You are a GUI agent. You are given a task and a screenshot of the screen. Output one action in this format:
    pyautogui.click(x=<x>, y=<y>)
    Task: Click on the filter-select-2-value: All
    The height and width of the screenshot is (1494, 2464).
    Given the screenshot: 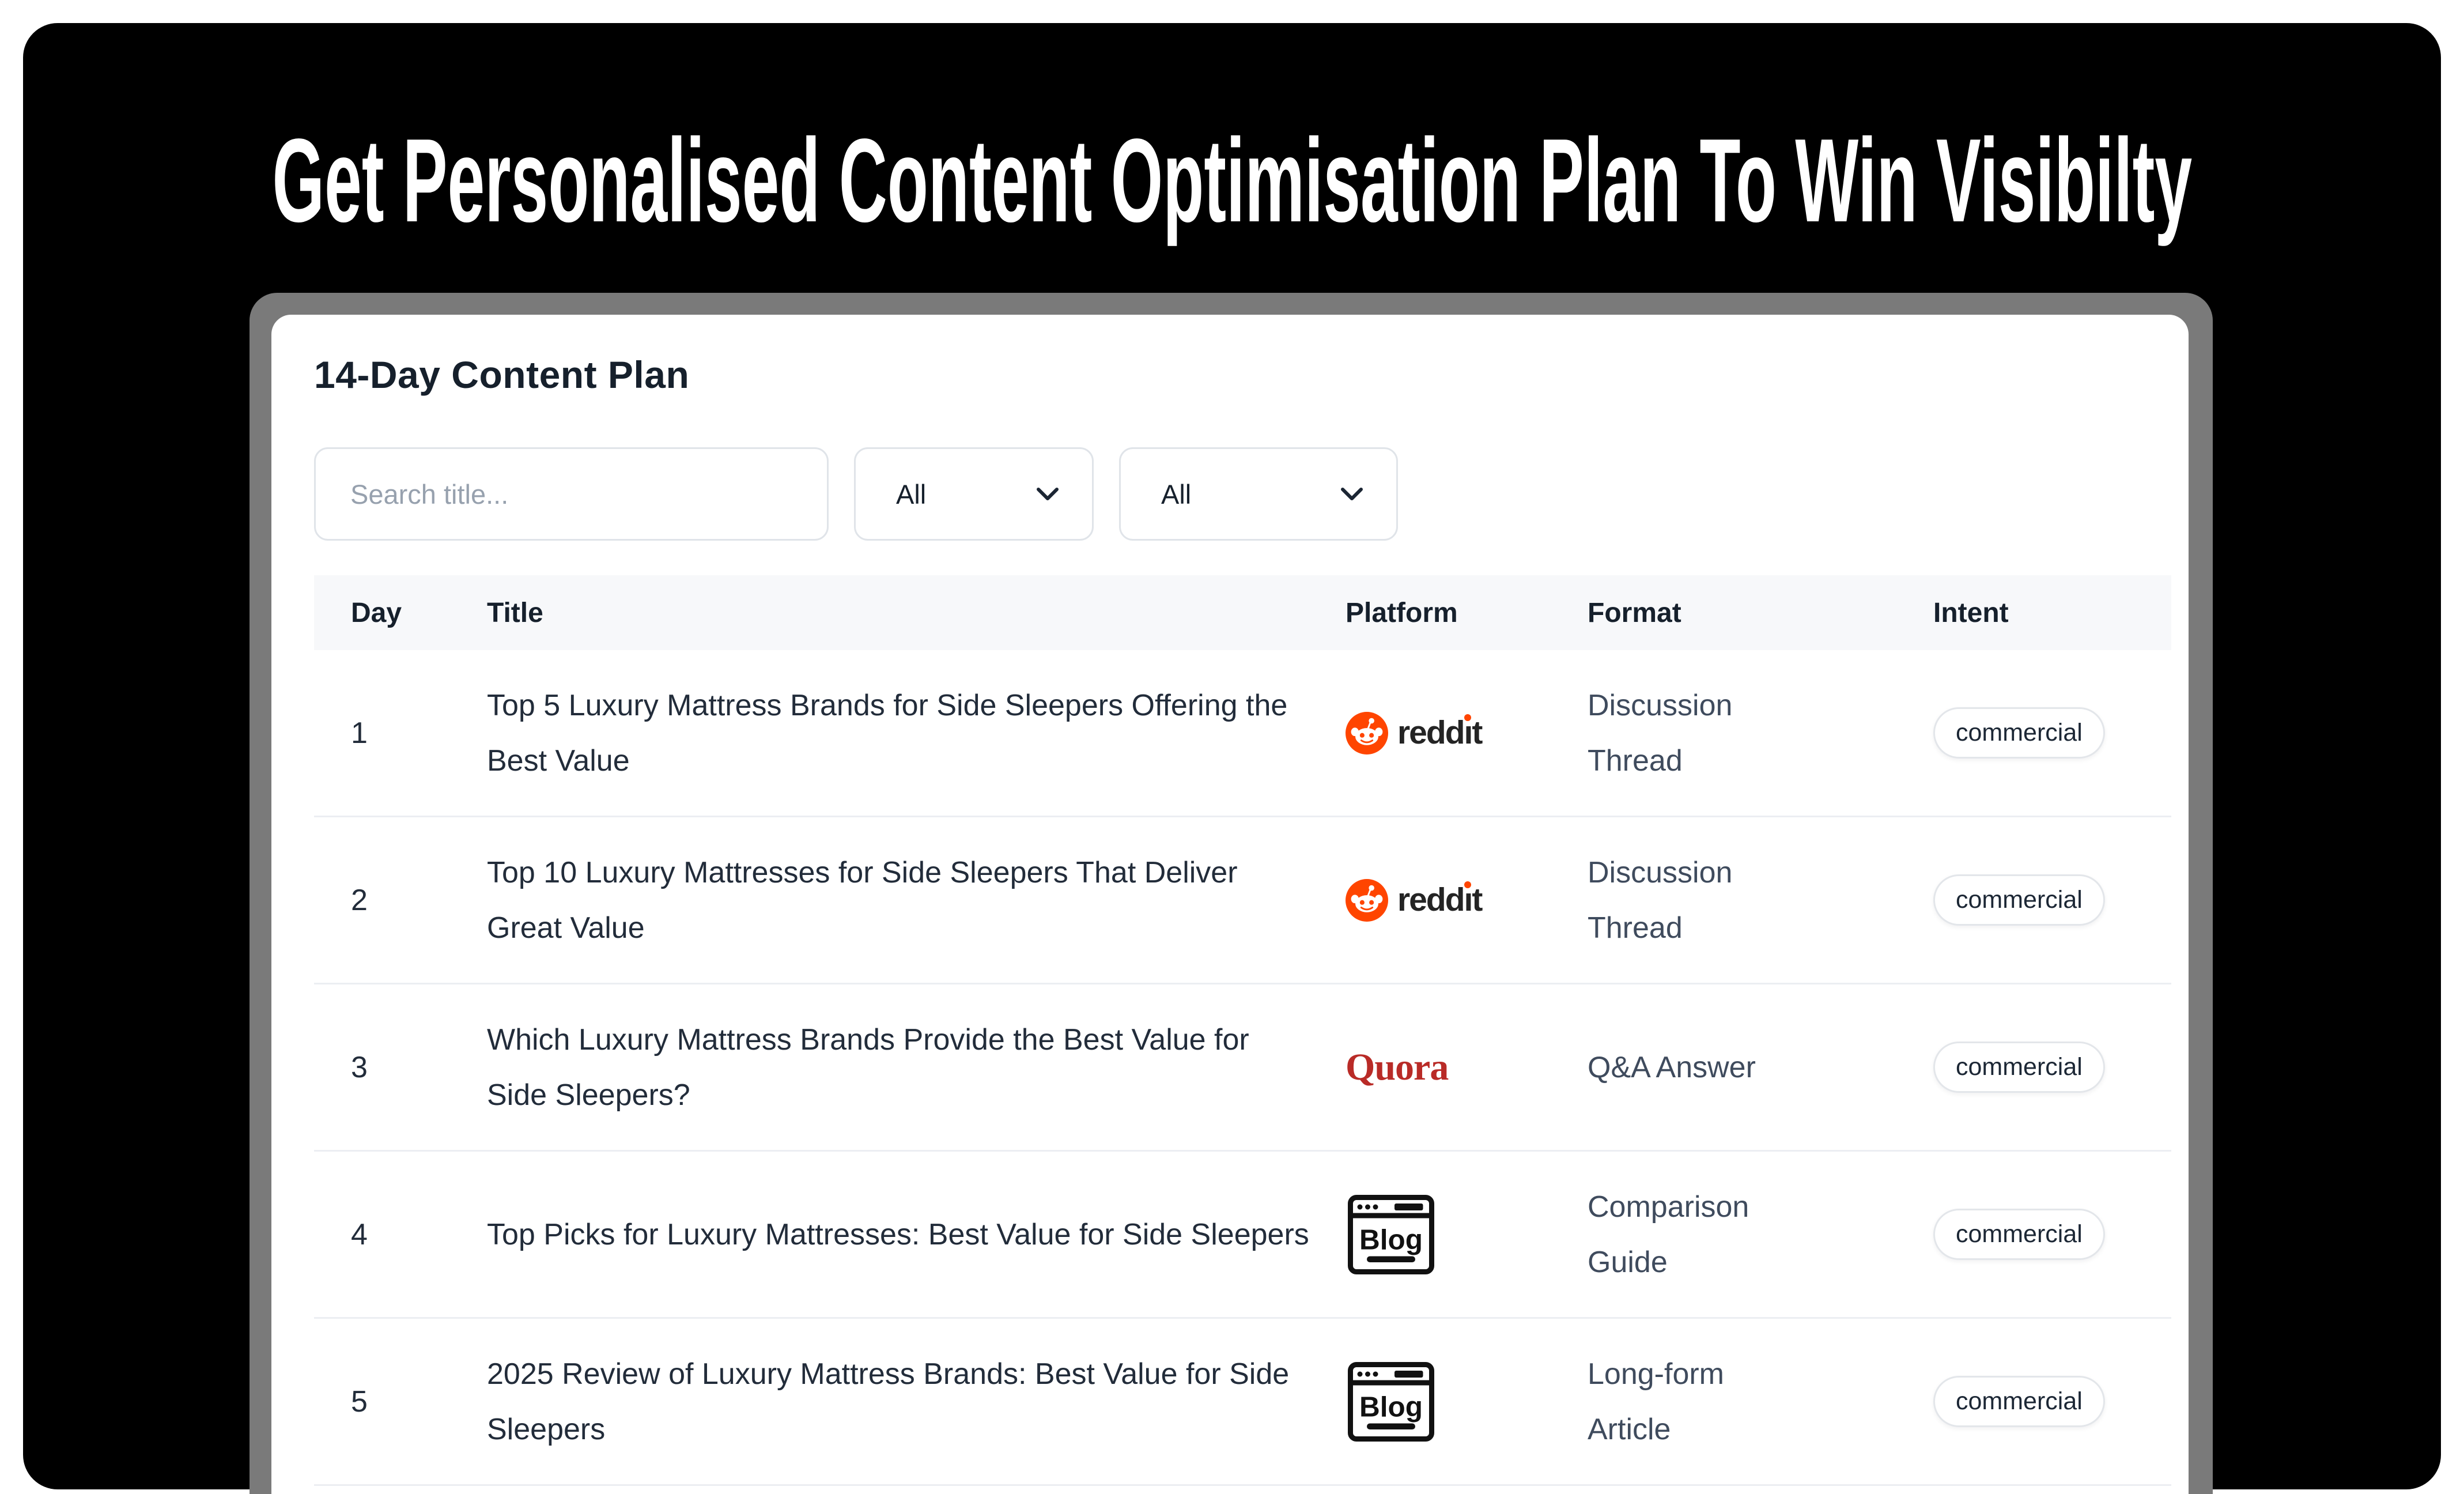 What is the action you would take?
    pyautogui.click(x=1176, y=494)
    